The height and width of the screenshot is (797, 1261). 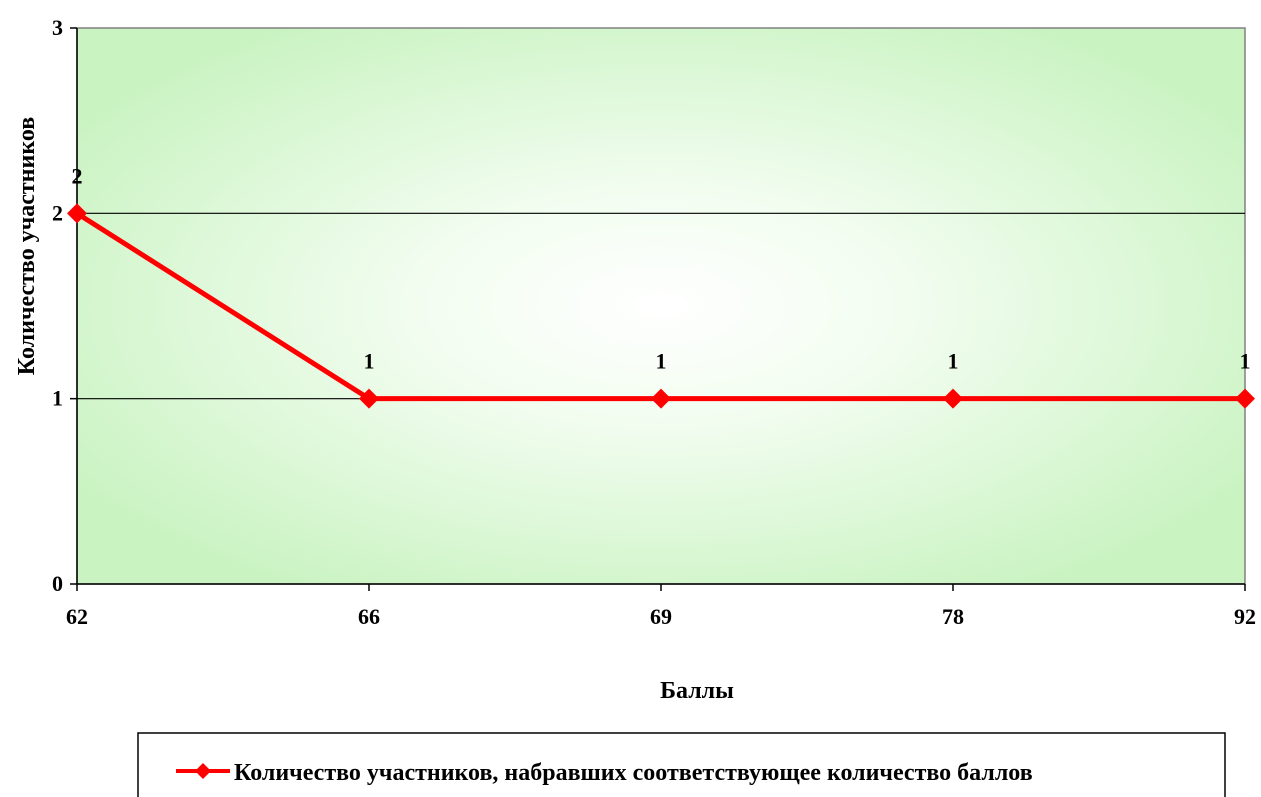 I want to click on y-tick-label: 0, so click(x=57, y=583).